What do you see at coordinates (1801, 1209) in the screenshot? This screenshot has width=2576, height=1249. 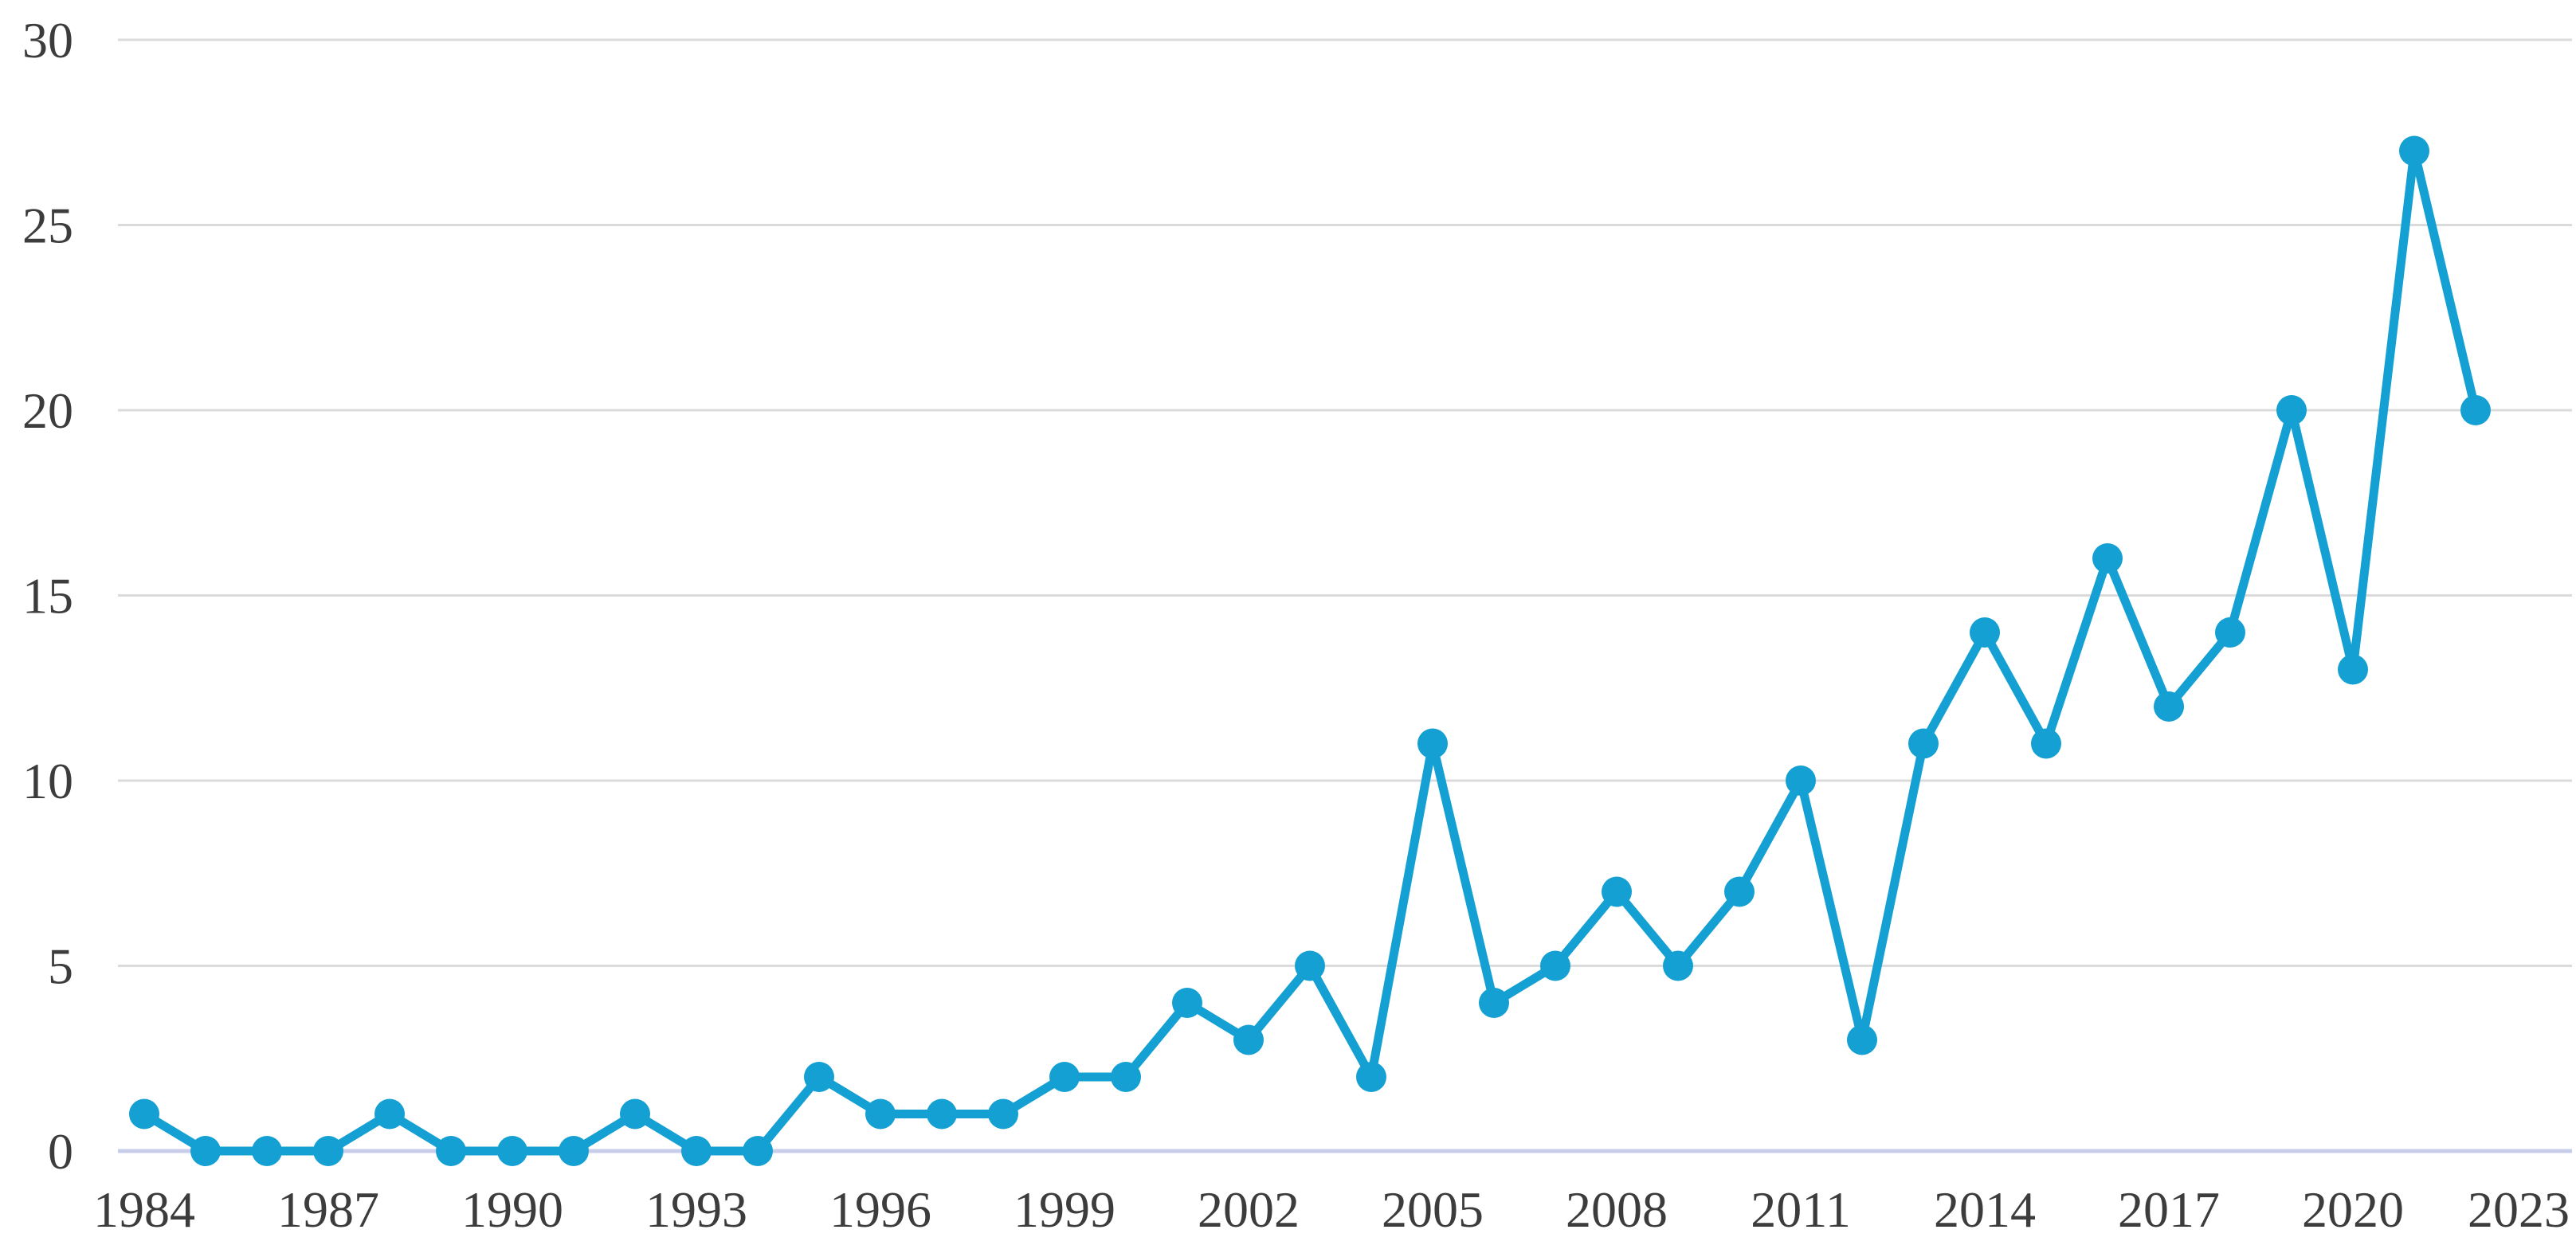 I see `x-tick-label: 2011` at bounding box center [1801, 1209].